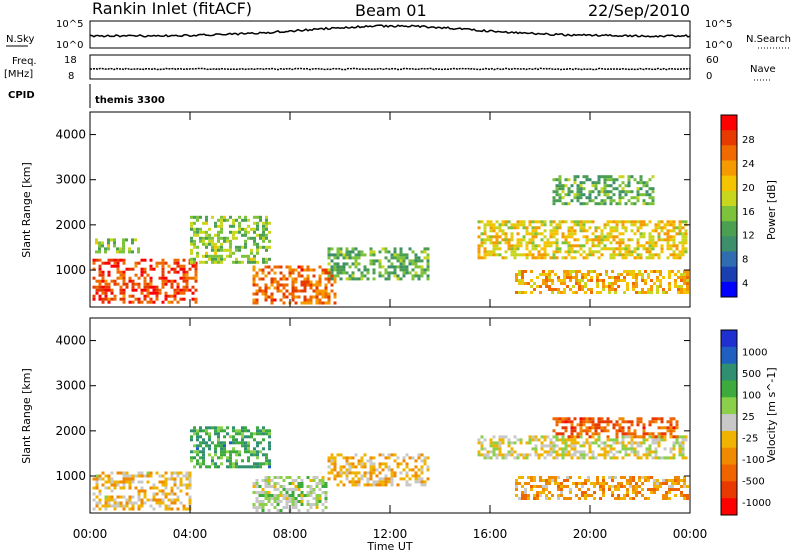  What do you see at coordinates (639, 10) in the screenshot?
I see `date-title: 22/Sep/2010` at bounding box center [639, 10].